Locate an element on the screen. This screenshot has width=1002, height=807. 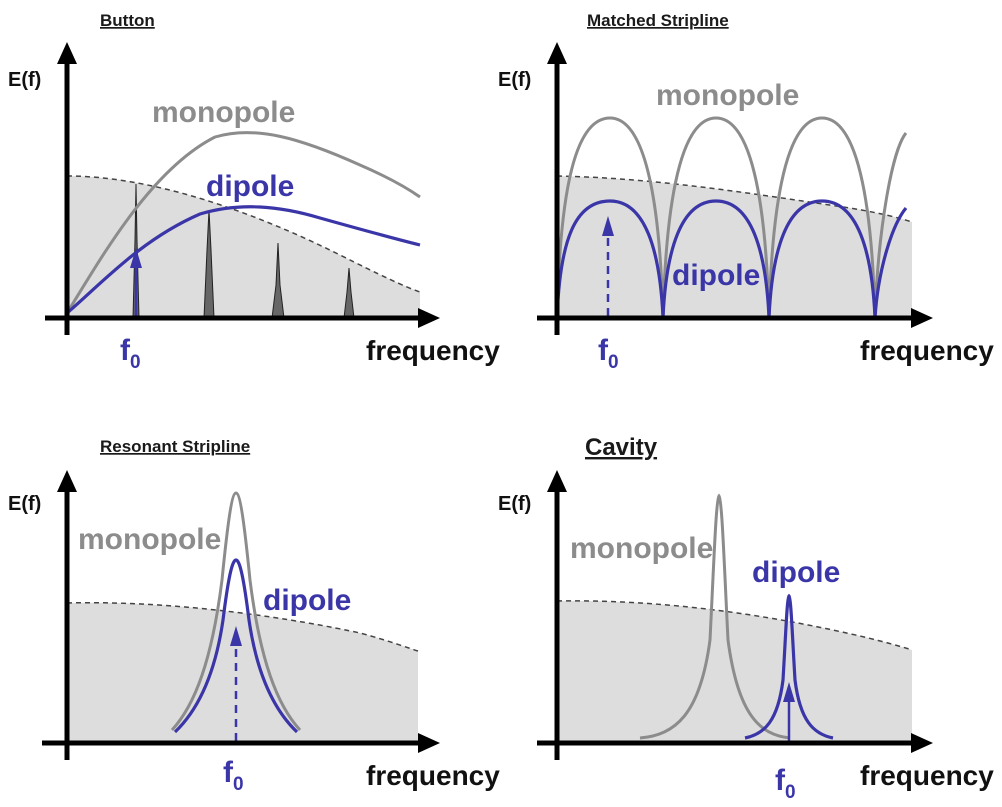
panel-title: Matched Stripline is located at coordinates (658, 20).